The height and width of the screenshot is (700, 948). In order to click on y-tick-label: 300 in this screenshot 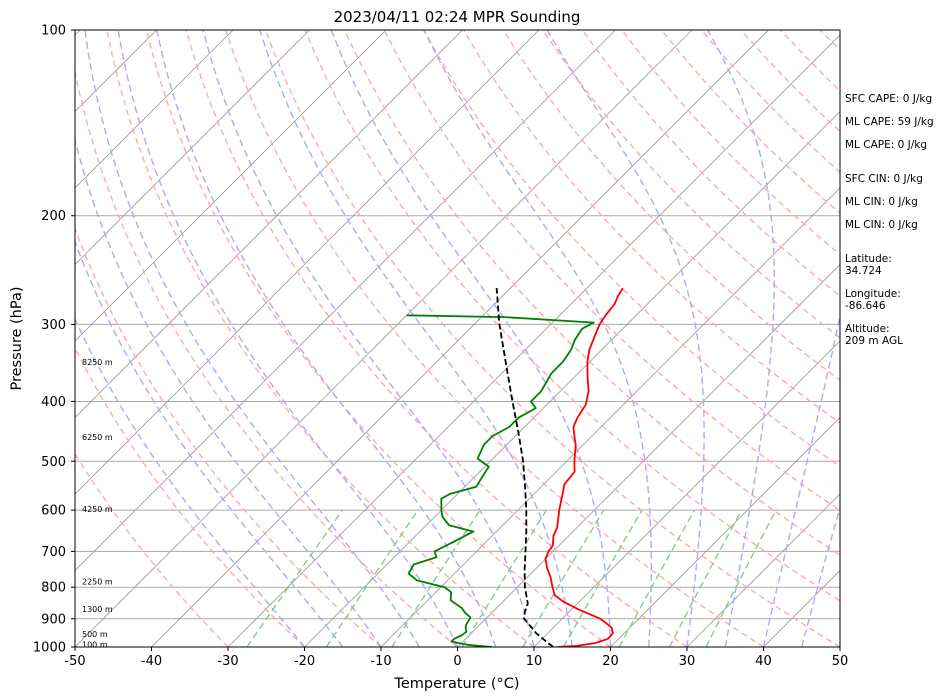, I will do `click(53, 325)`.